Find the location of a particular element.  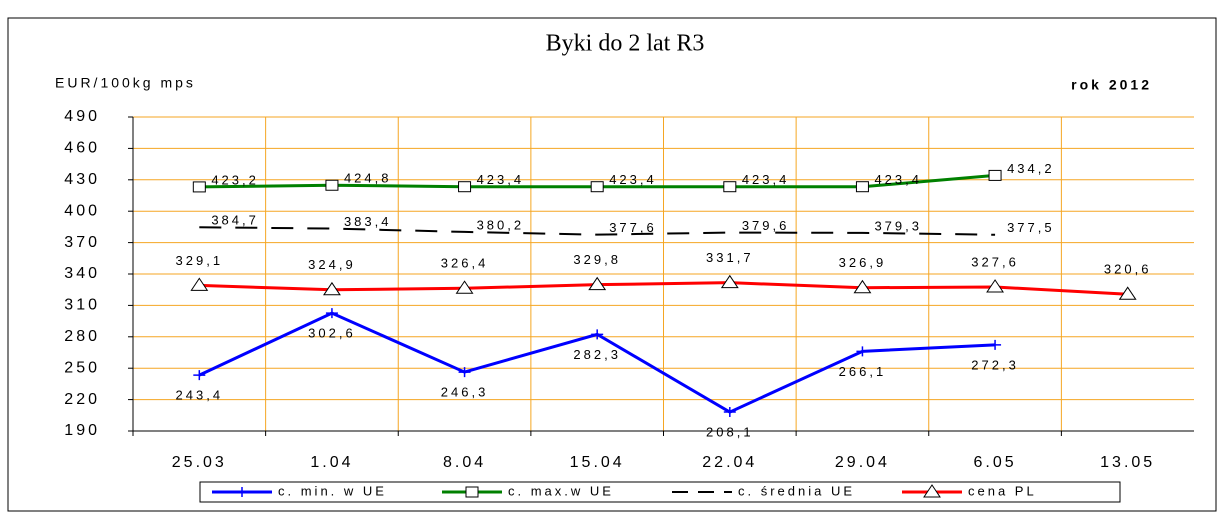

y-tick-label: 400 is located at coordinates (82, 210).